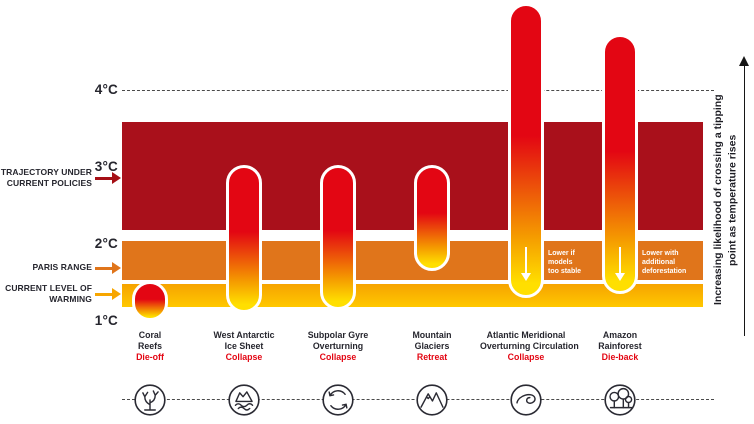  What do you see at coordinates (338, 237) in the screenshot?
I see `bar-gyre` at bounding box center [338, 237].